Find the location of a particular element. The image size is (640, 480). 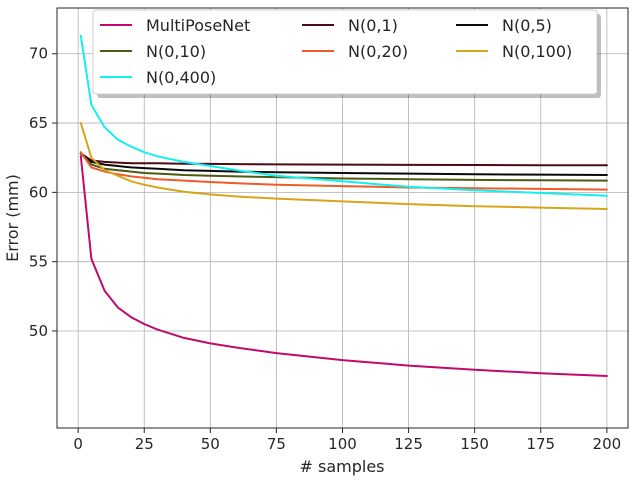

legend-label-n-0-1: N(0,1) is located at coordinates (373, 25).